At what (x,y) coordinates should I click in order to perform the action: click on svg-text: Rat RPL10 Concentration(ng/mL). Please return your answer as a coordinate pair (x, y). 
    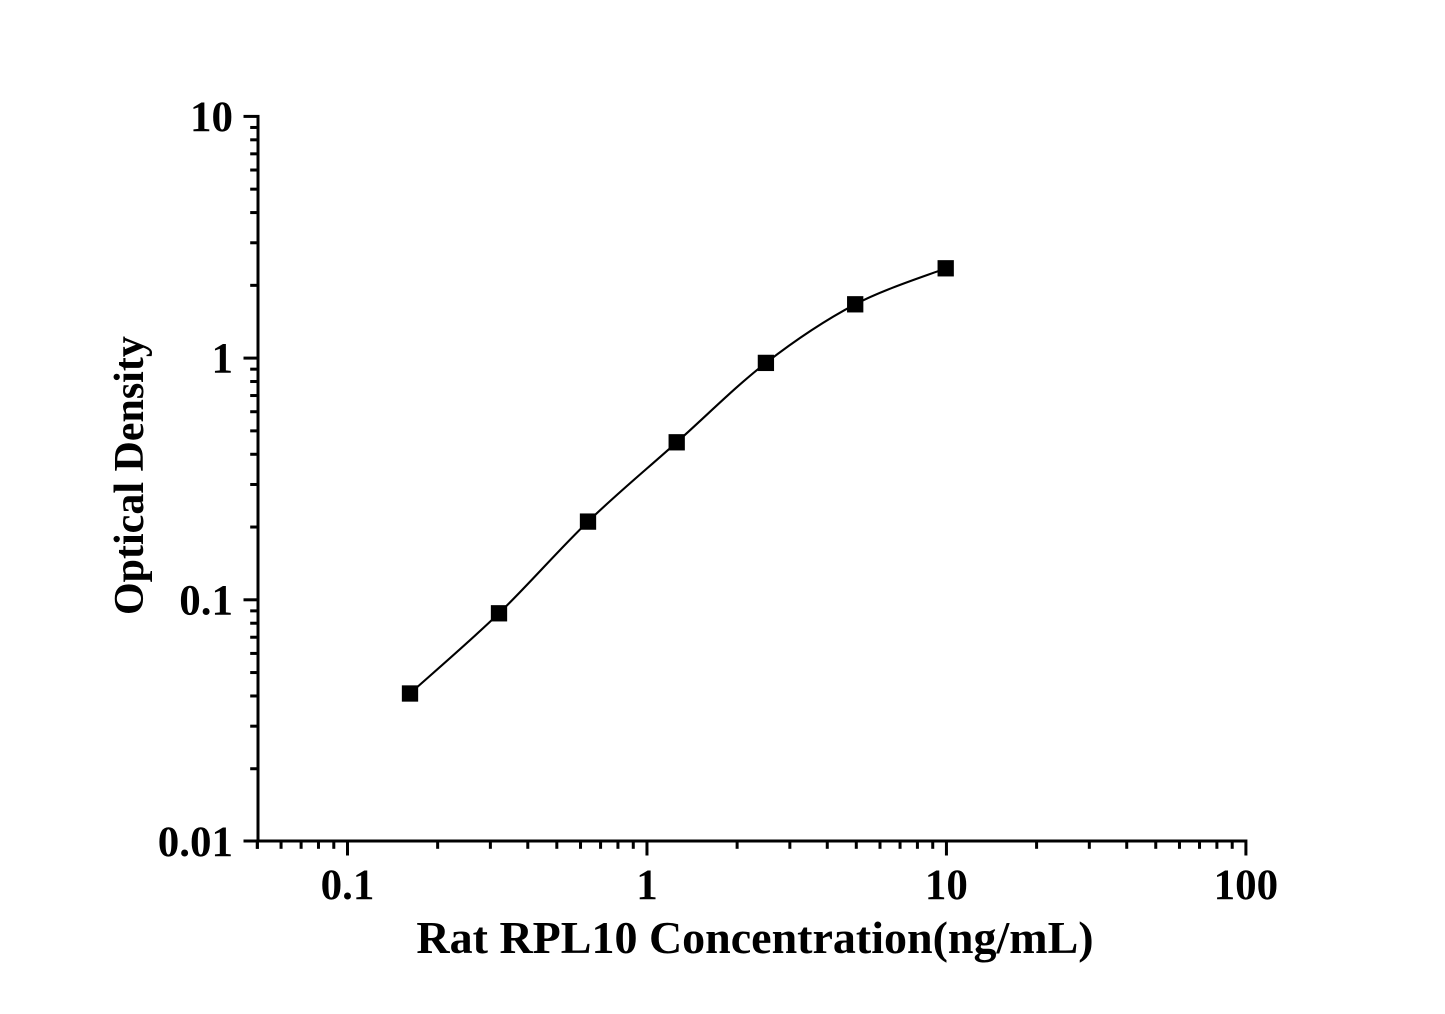
    Looking at the image, I should click on (754, 937).